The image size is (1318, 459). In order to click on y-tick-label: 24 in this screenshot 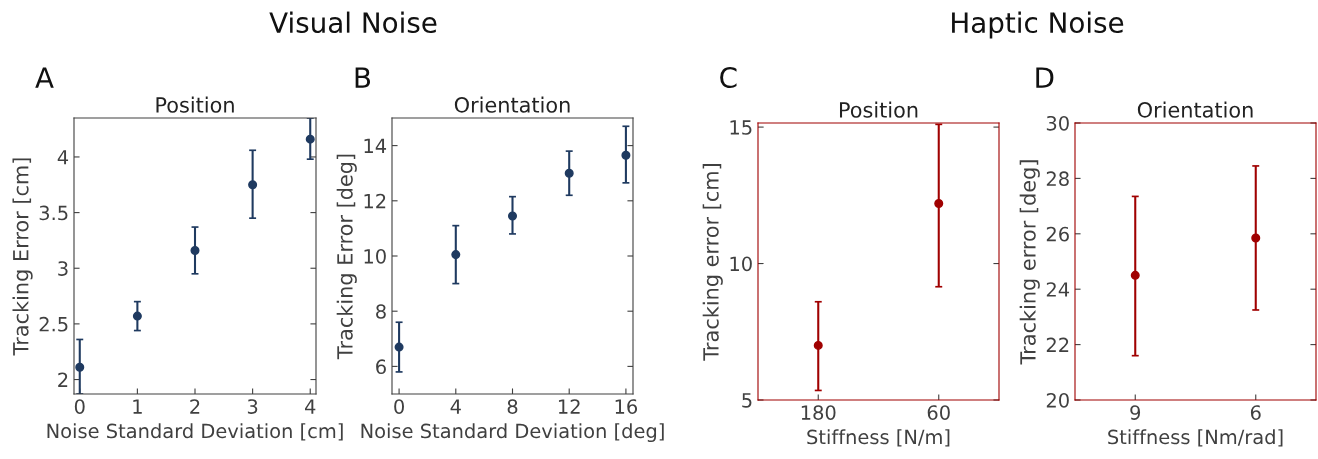, I will do `click(1058, 289)`.